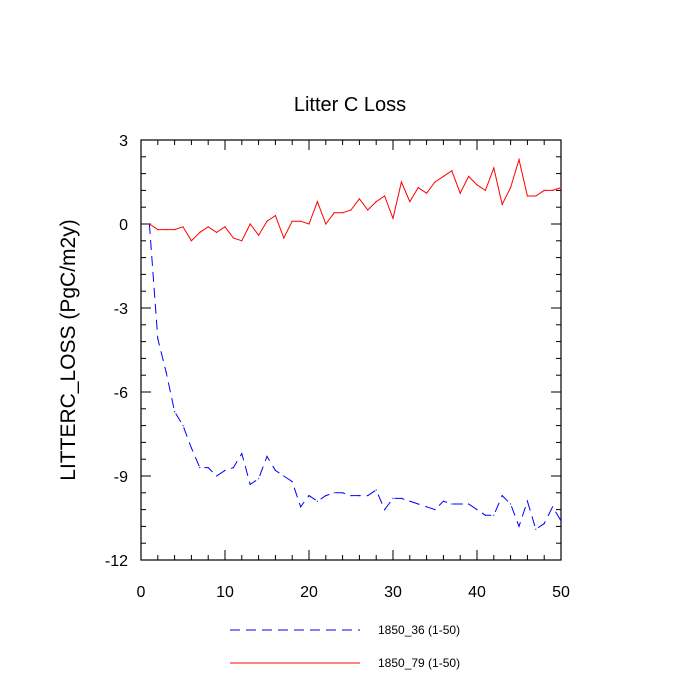 This screenshot has height=700, width=700. Describe the element at coordinates (121, 393) in the screenshot. I see `y-tick-label: -6` at that location.